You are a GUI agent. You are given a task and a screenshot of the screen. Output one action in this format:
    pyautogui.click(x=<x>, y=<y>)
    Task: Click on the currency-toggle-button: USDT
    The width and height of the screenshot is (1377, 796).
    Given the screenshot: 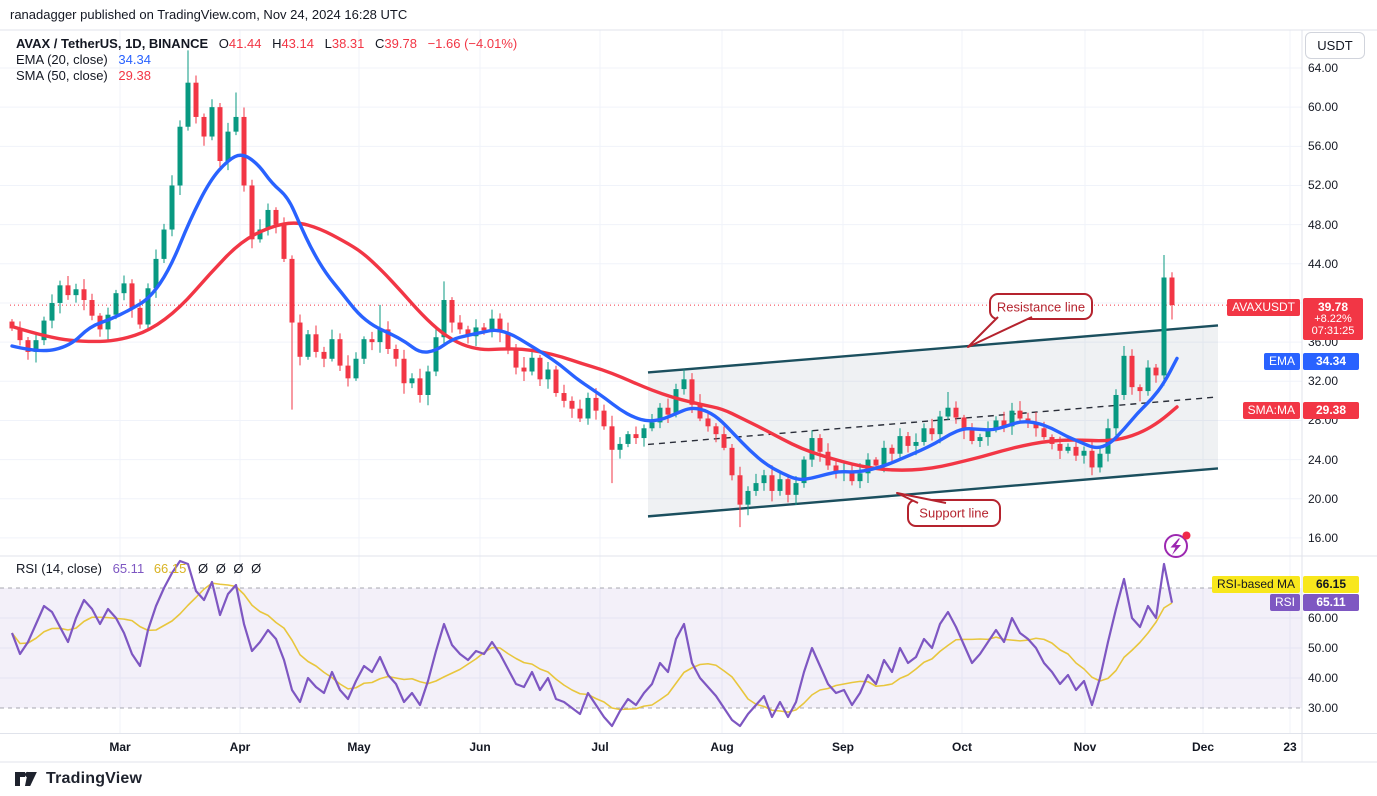 What is the action you would take?
    pyautogui.click(x=1335, y=45)
    